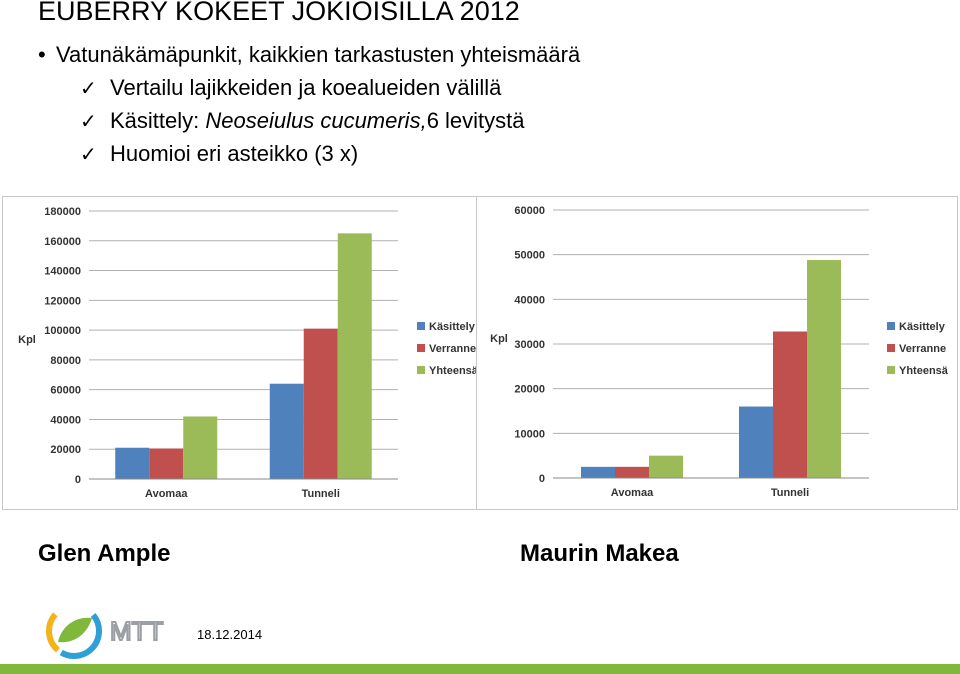 The height and width of the screenshot is (674, 960). What do you see at coordinates (279, 13) in the screenshot?
I see `slide-title: EUBERRY KOKEET JOKIOISILLA 2012` at bounding box center [279, 13].